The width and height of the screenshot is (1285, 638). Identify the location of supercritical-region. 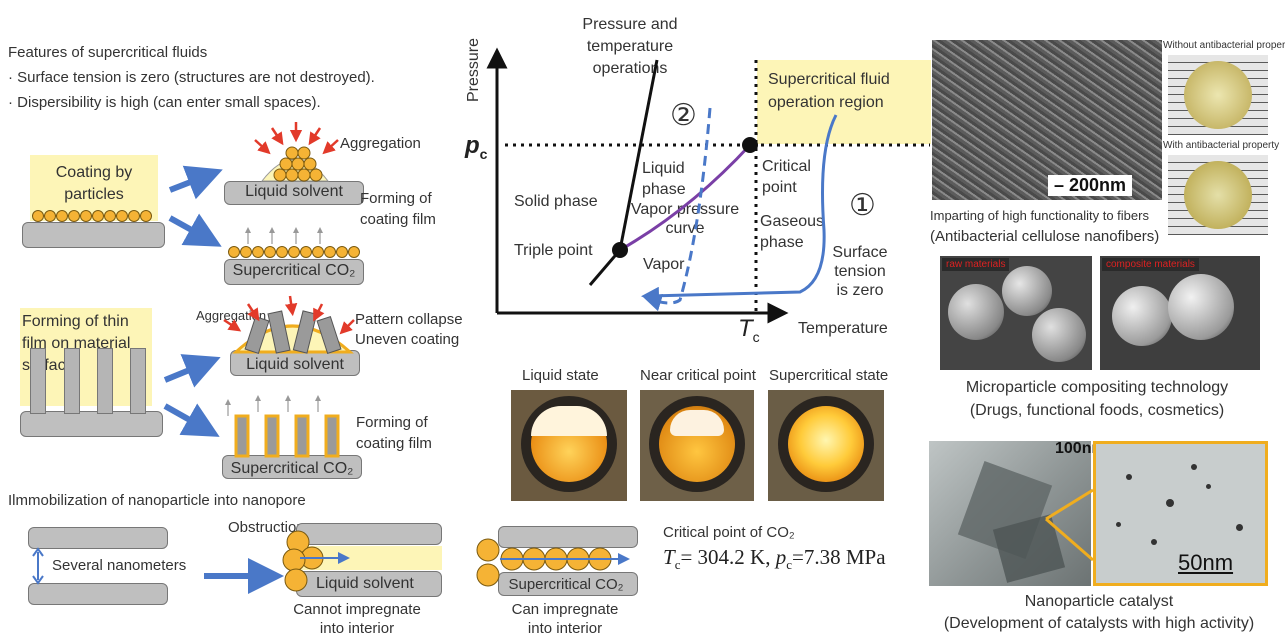
(844, 102).